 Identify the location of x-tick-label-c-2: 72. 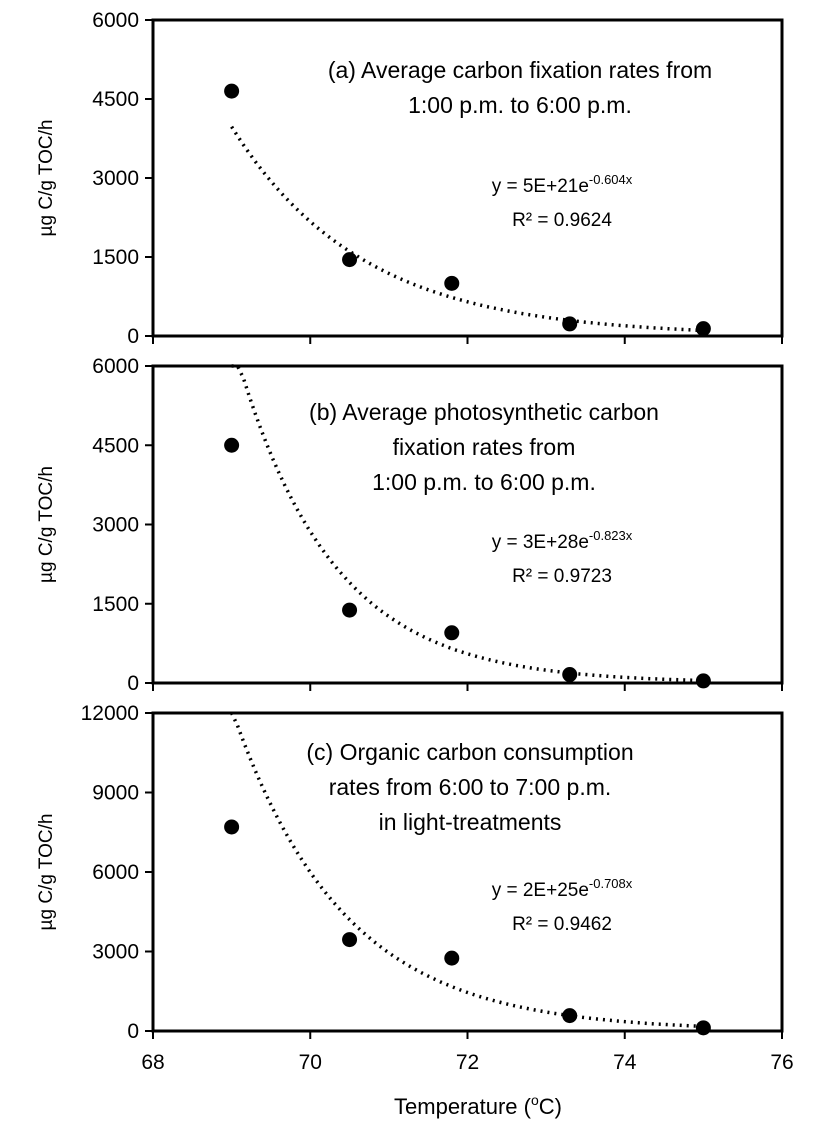
(467, 1062).